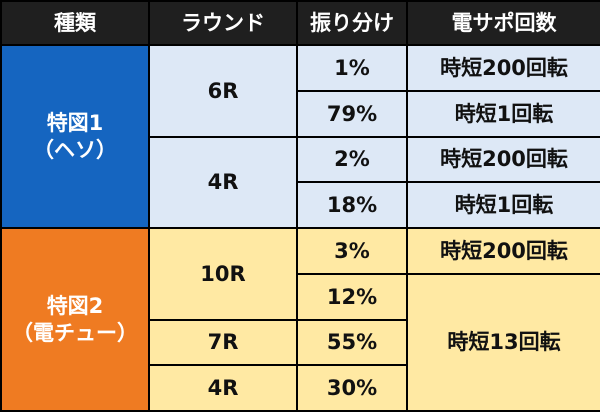  I want to click on table-row: 4R 30%, so click(300, 388).